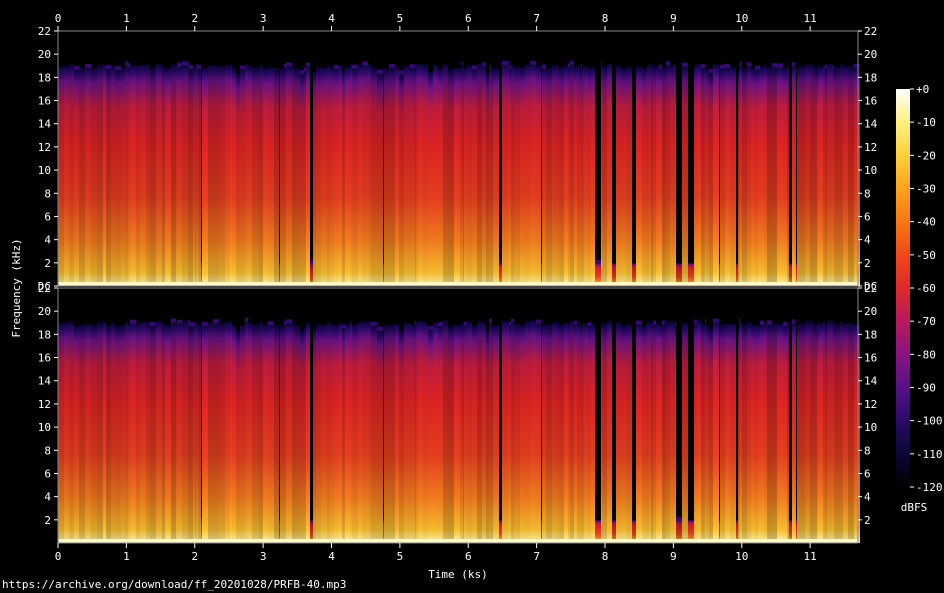 This screenshot has height=593, width=944. I want to click on x-tick-label-bottom: 10, so click(741, 556).